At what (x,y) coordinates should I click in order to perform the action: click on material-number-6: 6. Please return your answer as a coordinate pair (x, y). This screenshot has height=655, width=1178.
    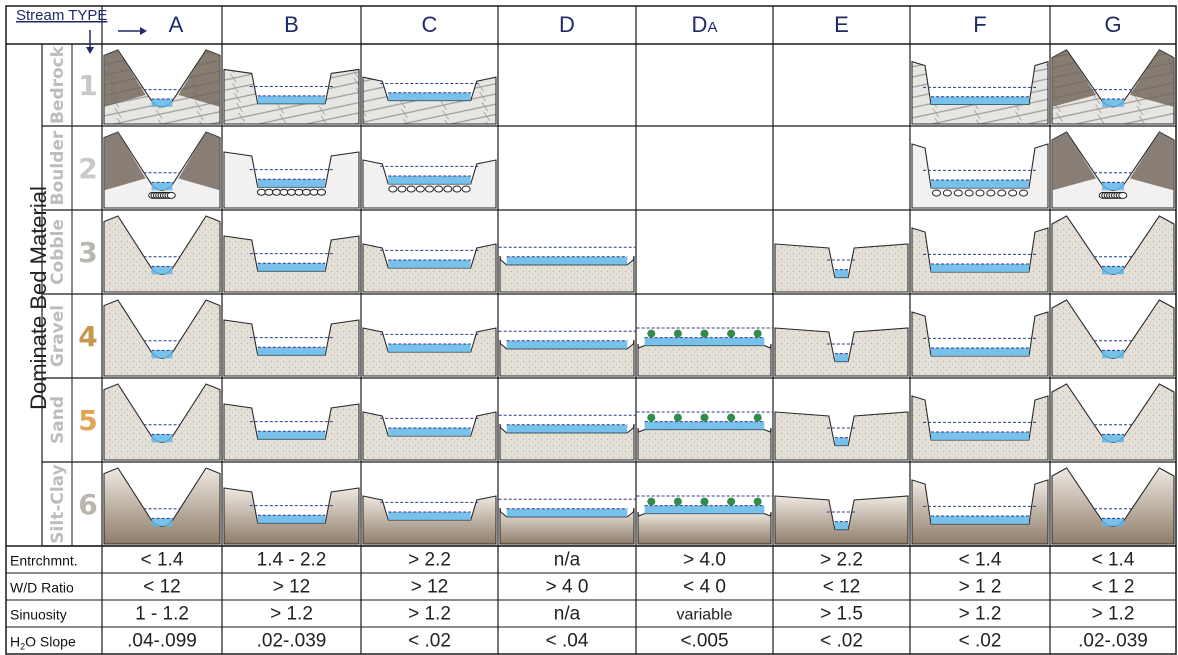
    Looking at the image, I should click on (87, 504).